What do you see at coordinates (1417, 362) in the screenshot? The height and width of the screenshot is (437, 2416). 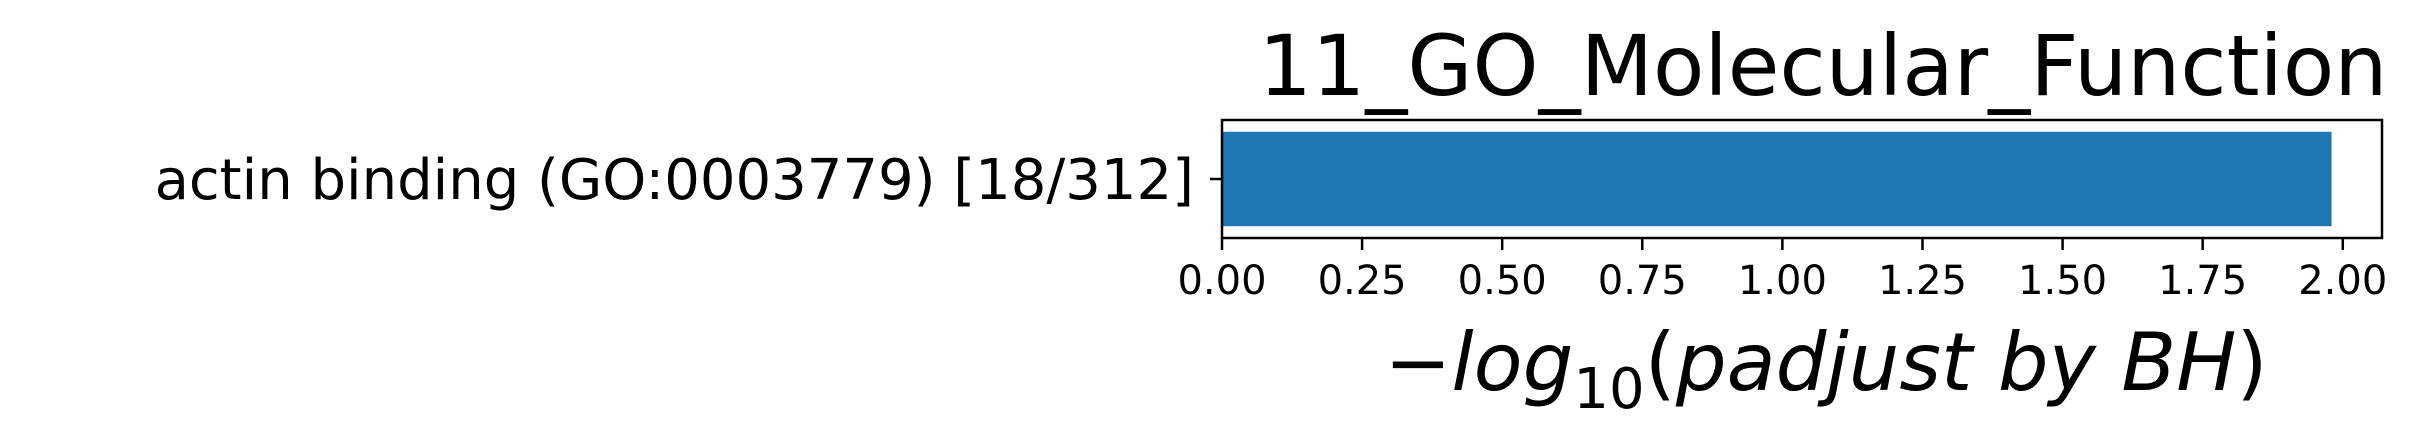 I see `x-label-minus: −` at bounding box center [1417, 362].